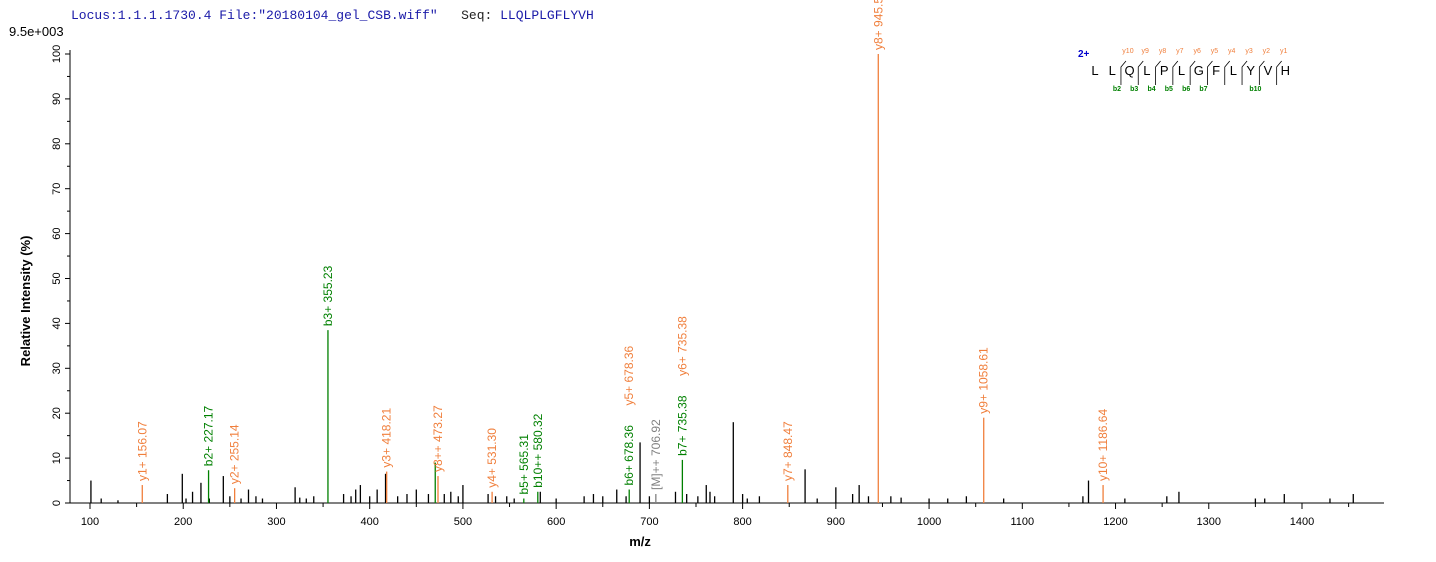  I want to click on x-tick-label: 700, so click(649, 522).